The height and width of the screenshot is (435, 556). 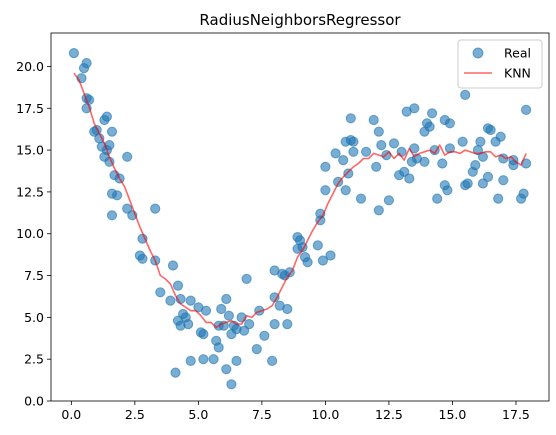 I want to click on x-tick-label: 12.5, so click(x=389, y=414).